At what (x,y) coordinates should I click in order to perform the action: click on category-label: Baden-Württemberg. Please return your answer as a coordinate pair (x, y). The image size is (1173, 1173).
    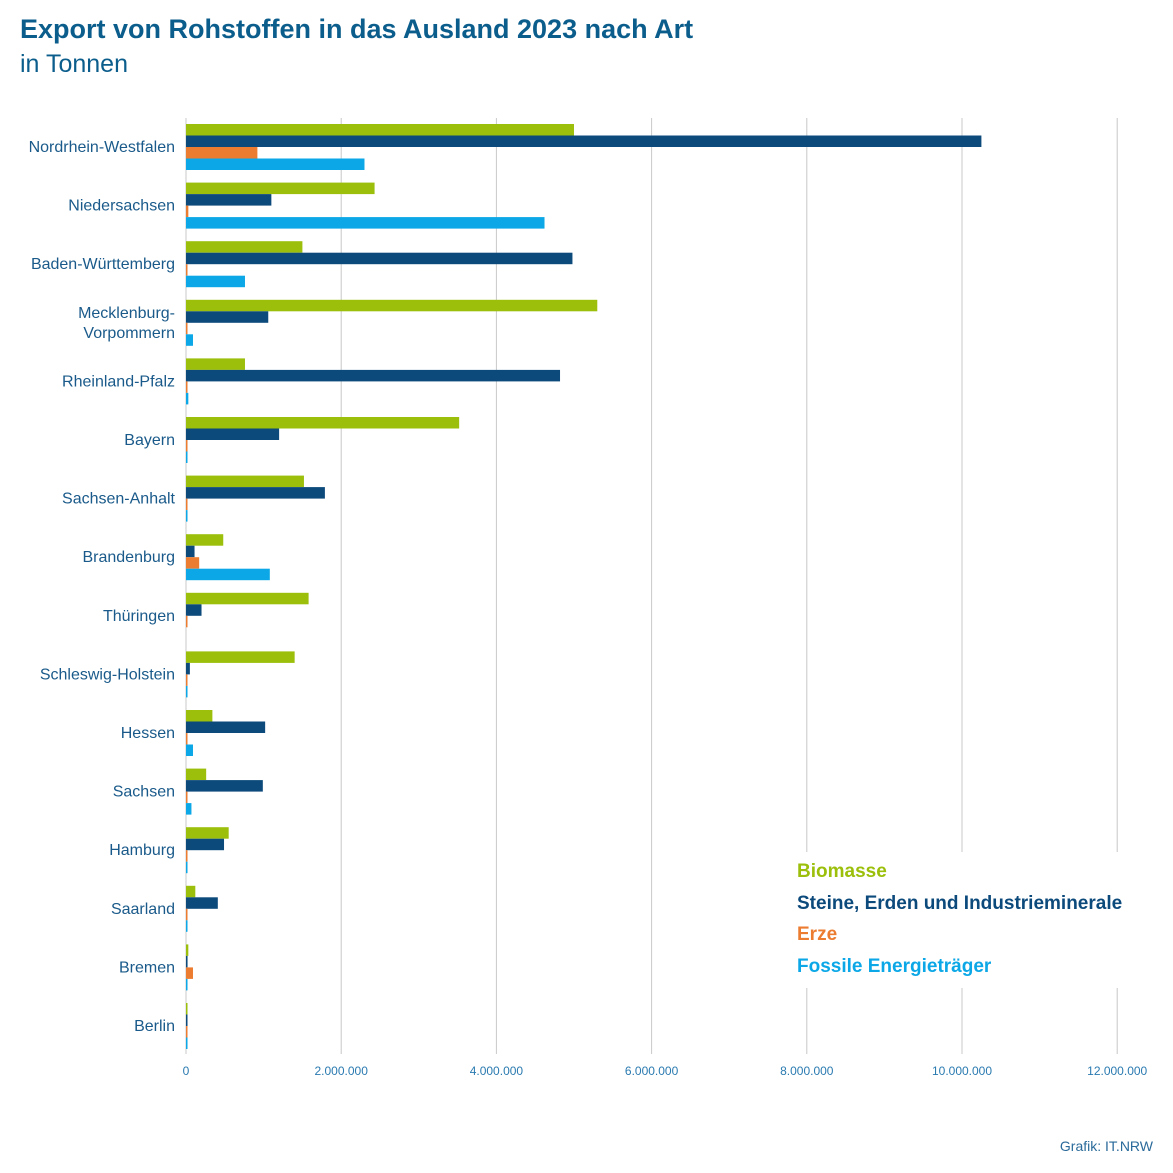
    Looking at the image, I should click on (103, 264).